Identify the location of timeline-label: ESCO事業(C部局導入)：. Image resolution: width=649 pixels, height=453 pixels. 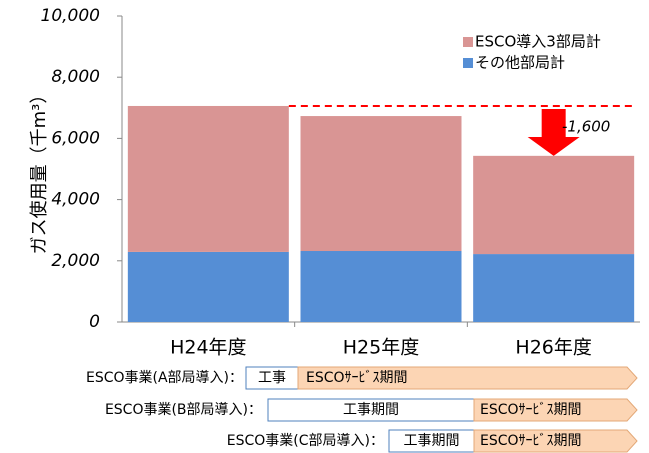
(305, 441).